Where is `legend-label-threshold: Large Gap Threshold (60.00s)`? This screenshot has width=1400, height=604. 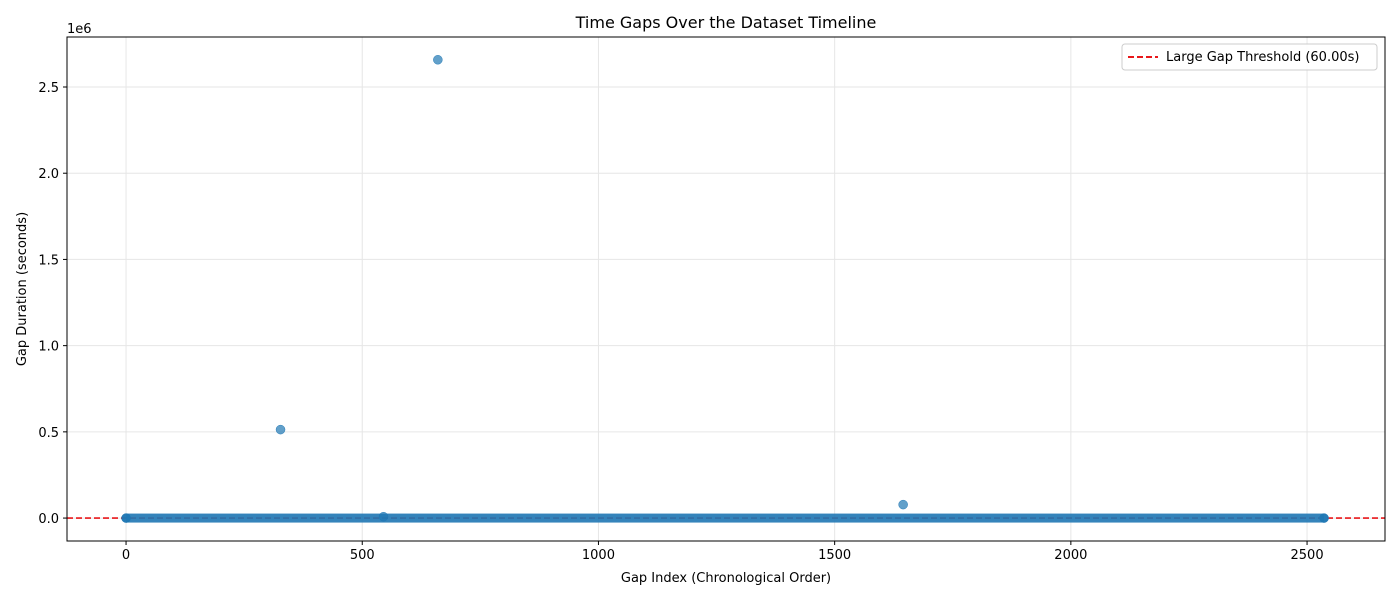 legend-label-threshold: Large Gap Threshold (60.00s) is located at coordinates (1262, 57).